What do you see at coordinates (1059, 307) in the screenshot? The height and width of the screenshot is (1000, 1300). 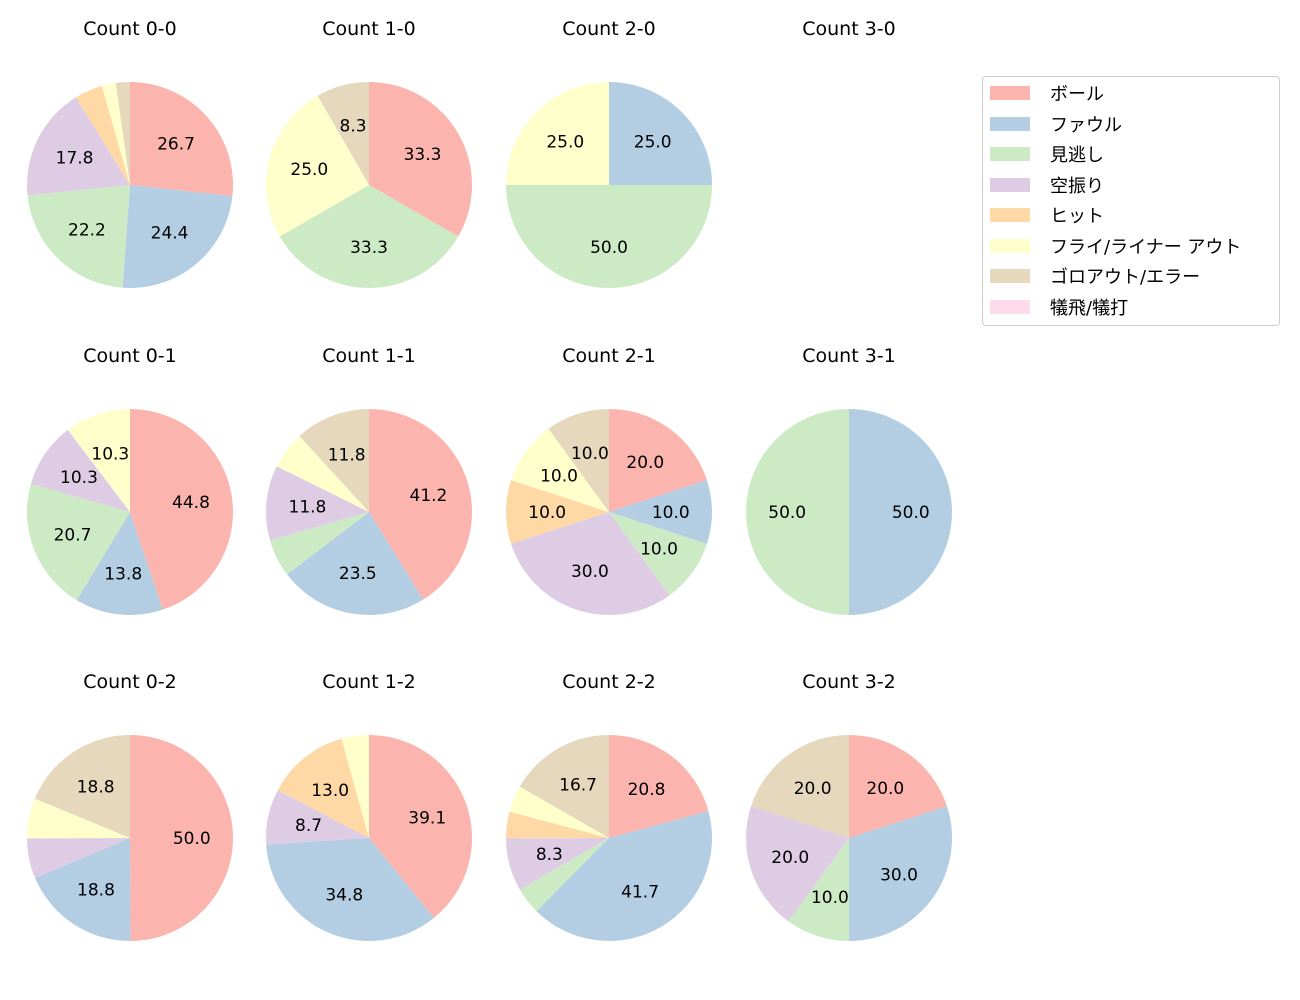 I see `legend-item: 犠飛/犠打` at bounding box center [1059, 307].